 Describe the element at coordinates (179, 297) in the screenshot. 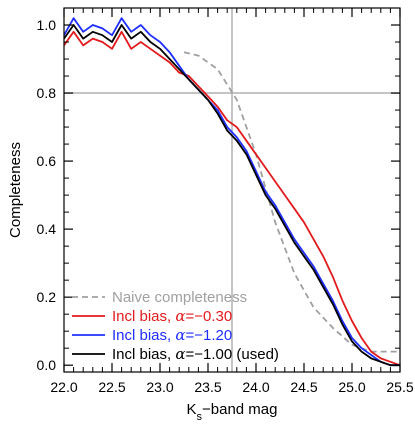

I see `legend-label-0: Naive completeness` at that location.